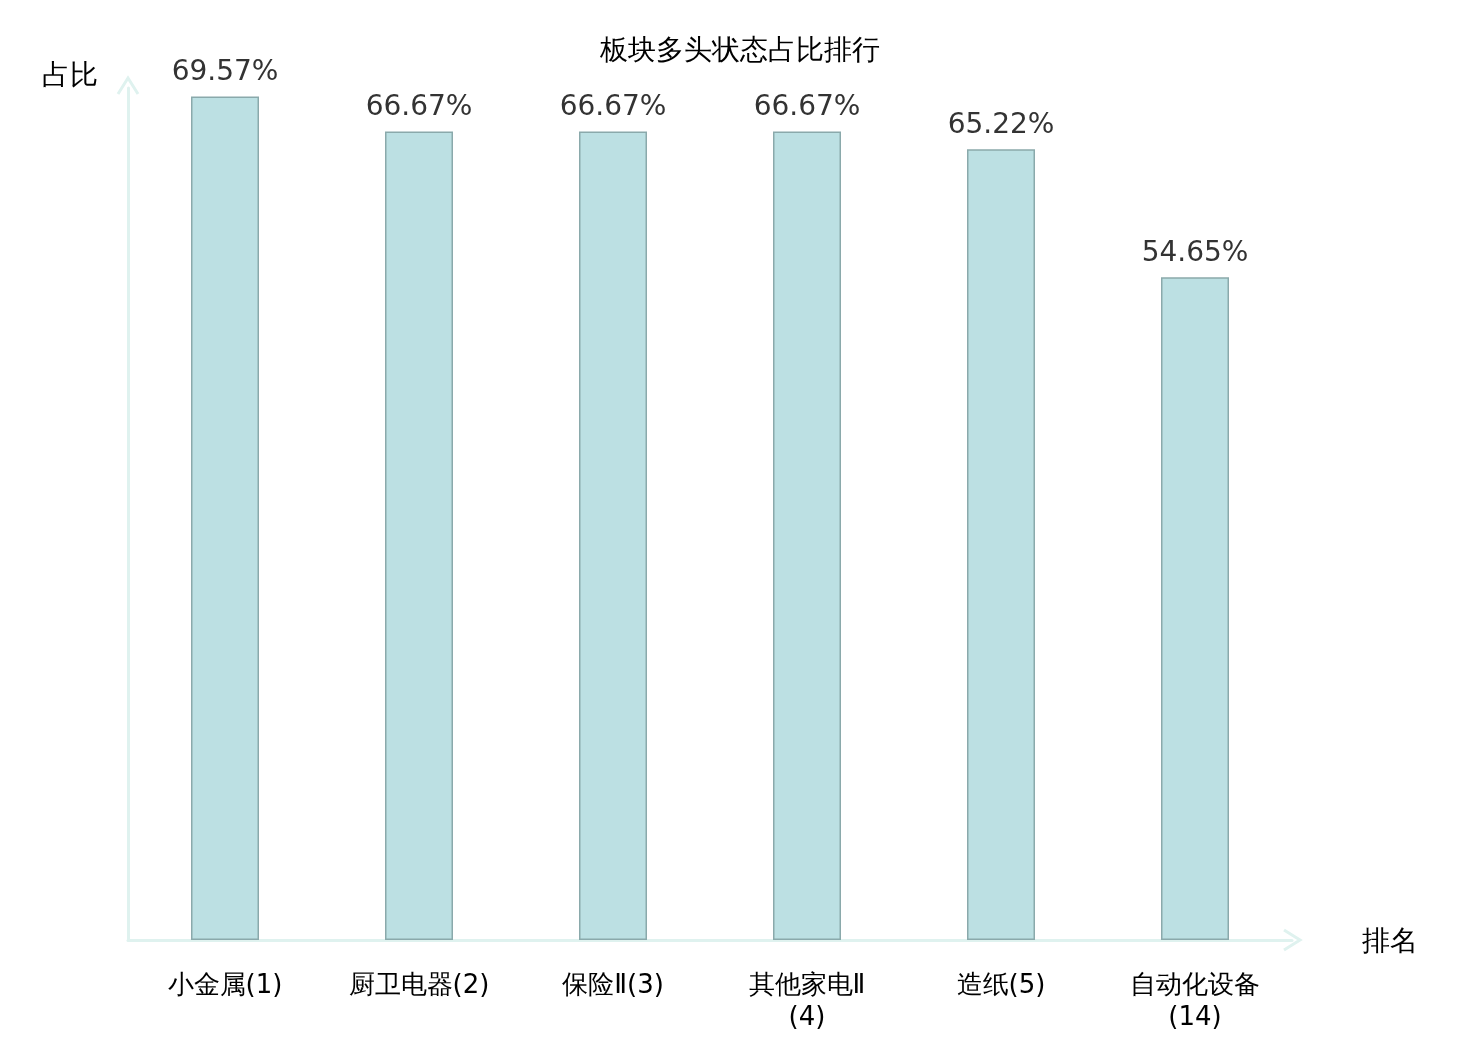 The height and width of the screenshot is (1040, 1480). Describe the element at coordinates (1195, 1000) in the screenshot. I see `x-tick-label: 自动化设备(14)` at that location.